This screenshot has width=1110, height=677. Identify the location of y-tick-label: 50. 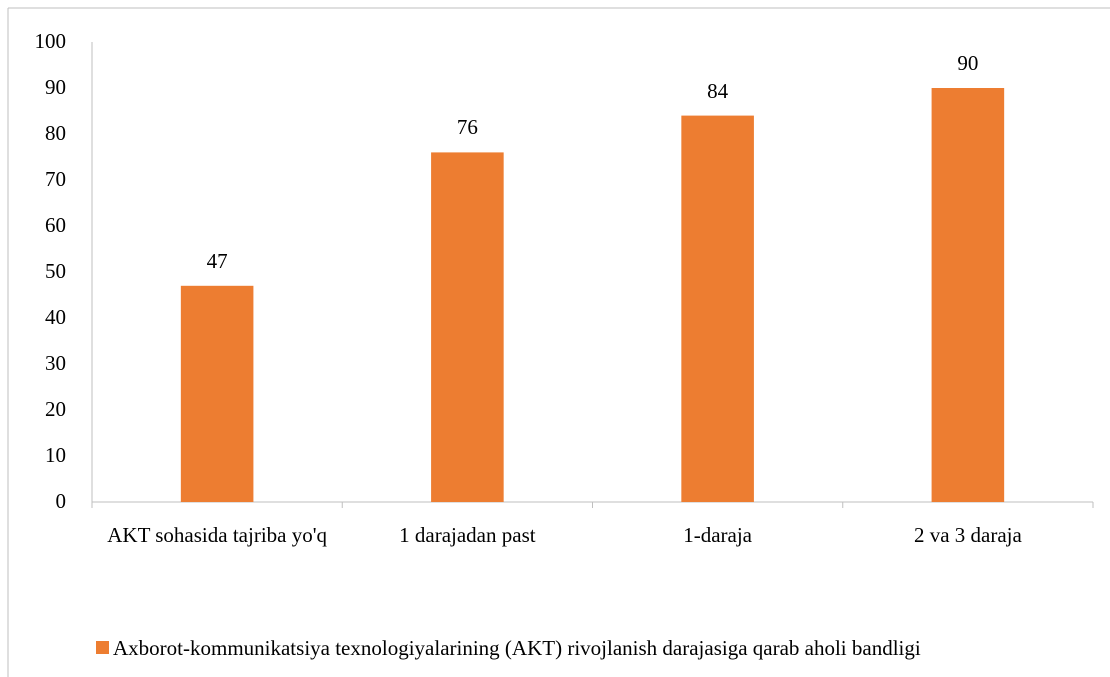
(55, 271).